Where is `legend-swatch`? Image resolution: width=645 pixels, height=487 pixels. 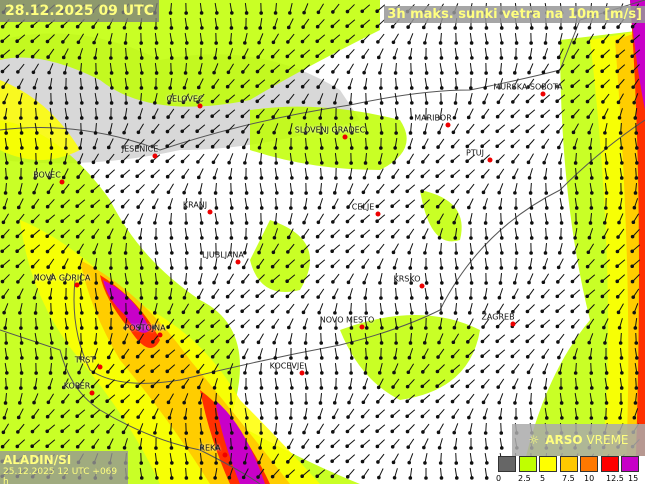 legend-swatch is located at coordinates (528, 464).